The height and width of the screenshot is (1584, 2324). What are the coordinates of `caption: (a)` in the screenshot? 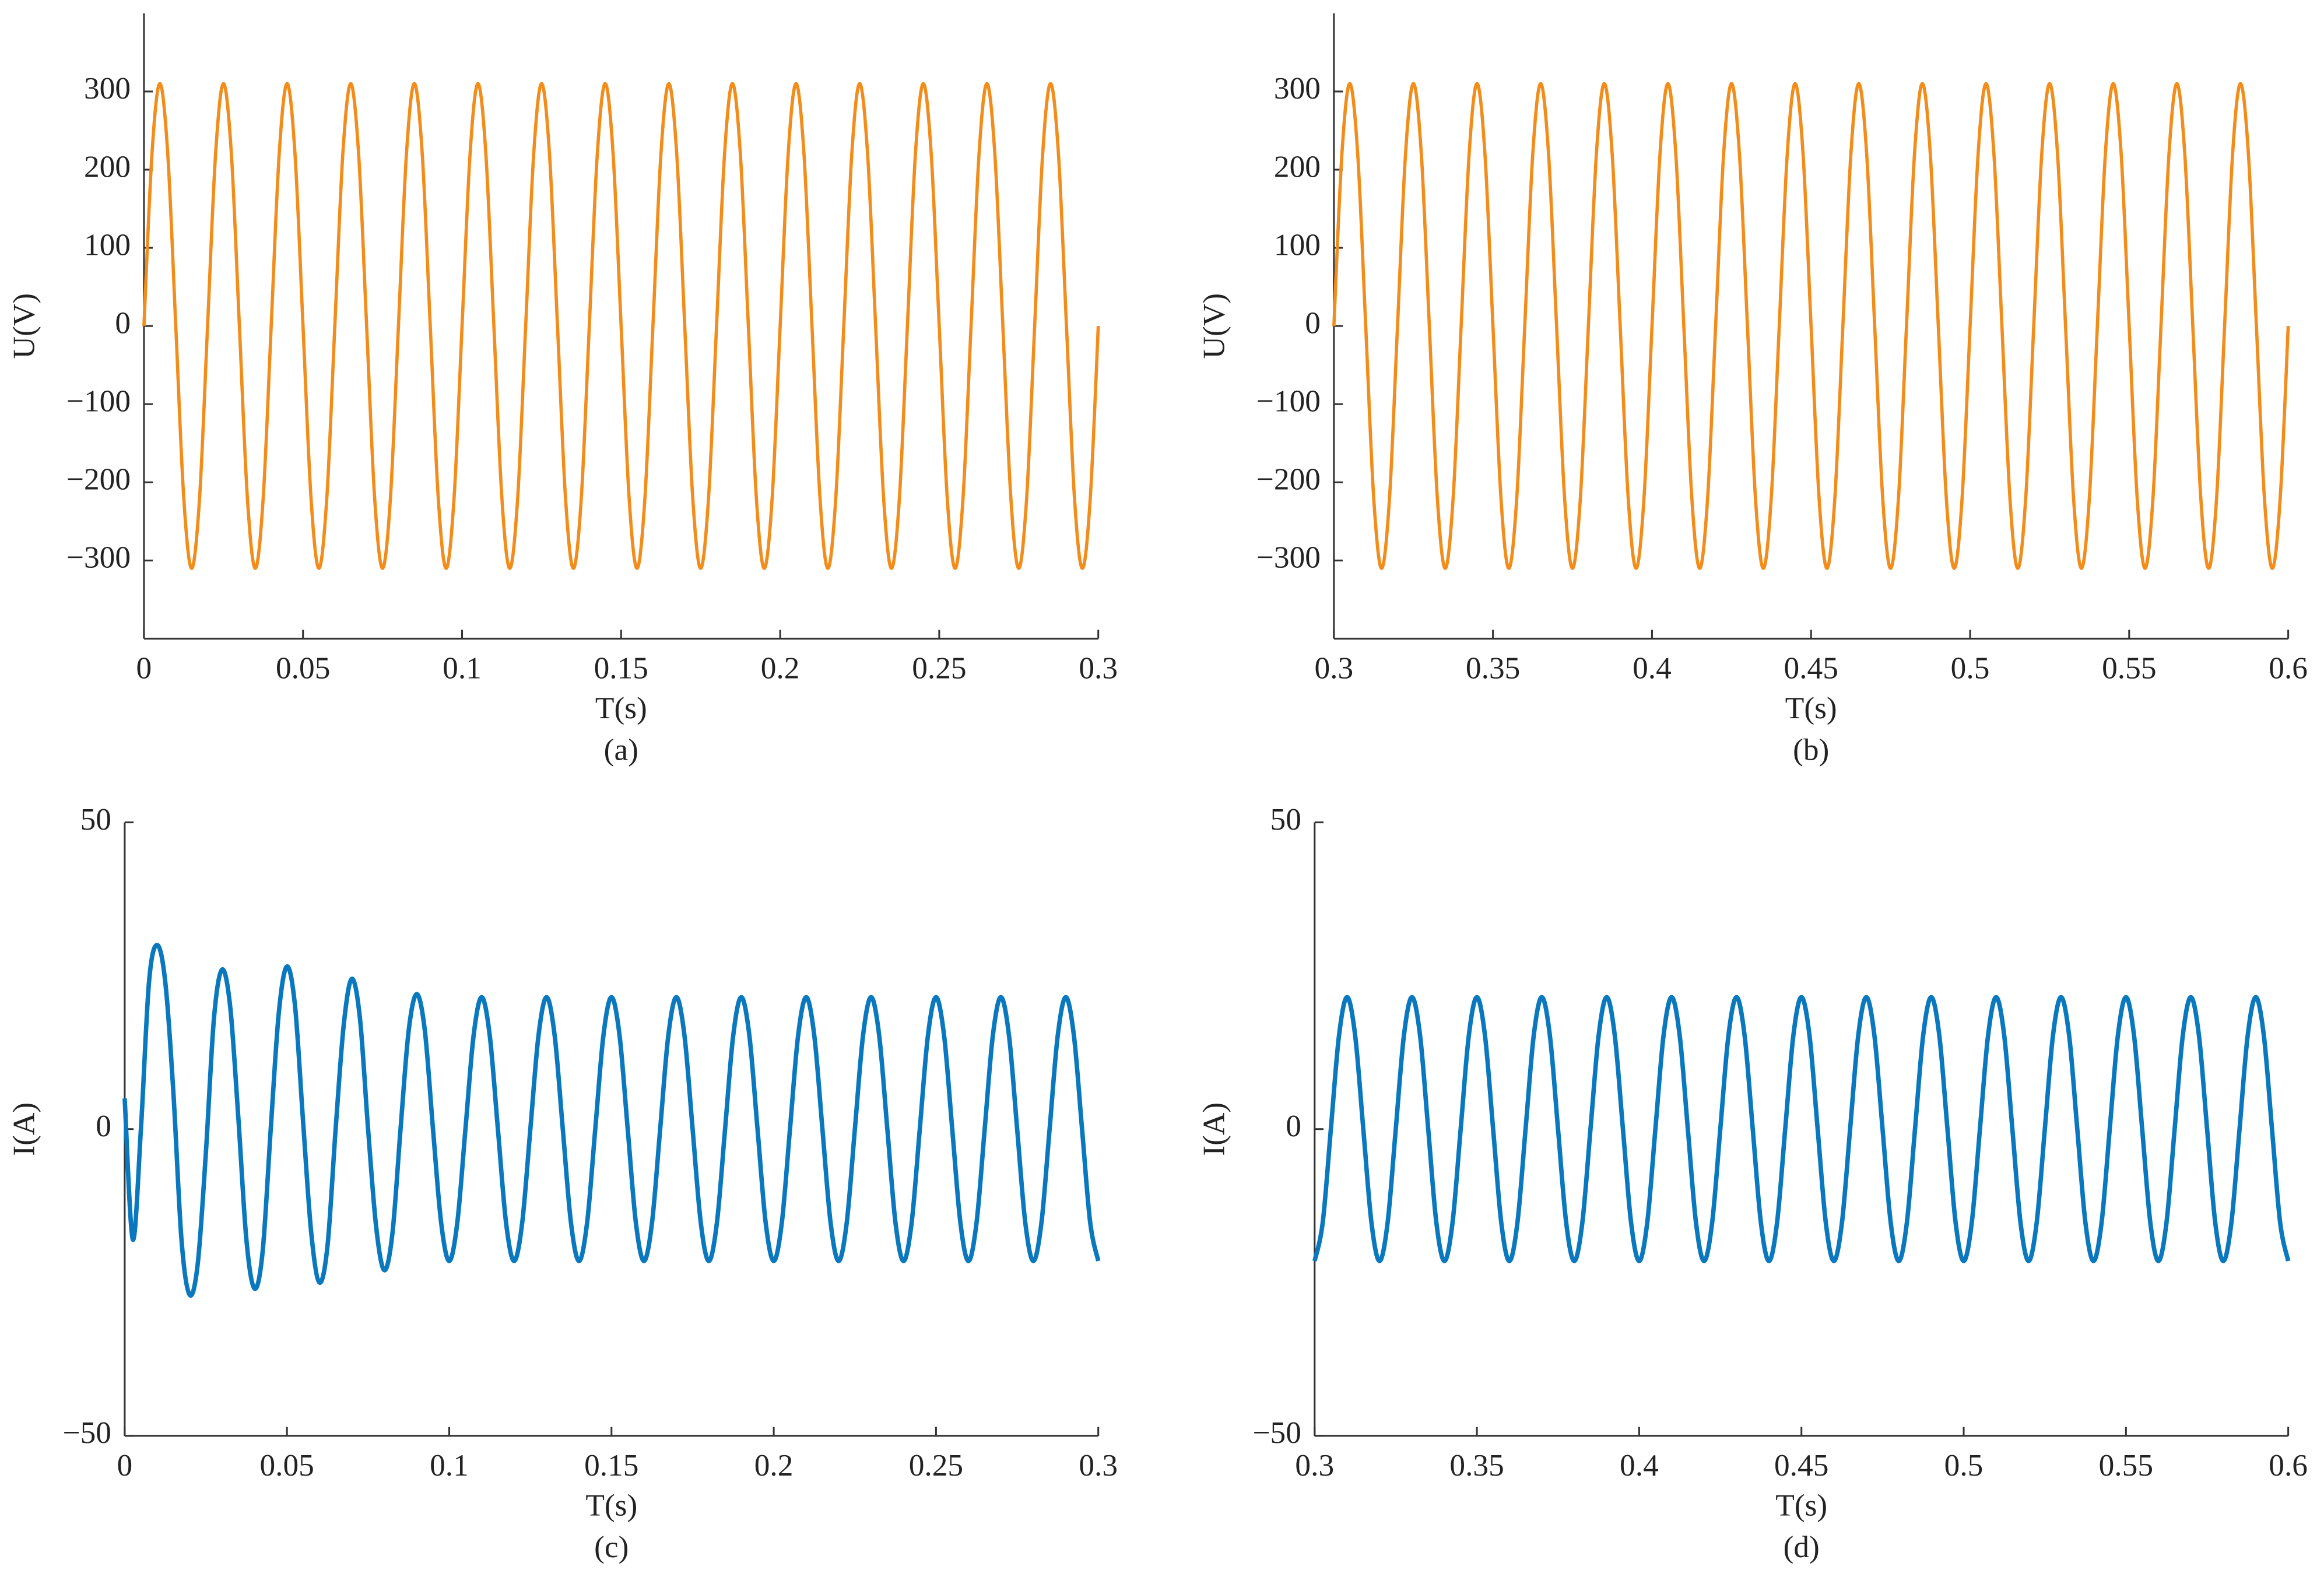 It's located at (621, 749).